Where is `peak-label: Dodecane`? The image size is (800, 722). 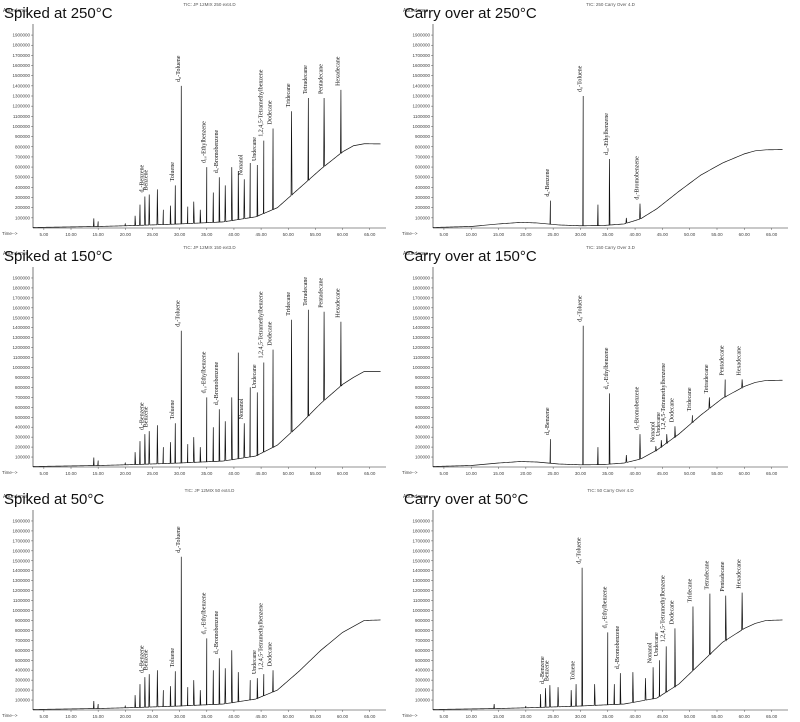
peak-label: Dodecane is located at coordinates (672, 612).